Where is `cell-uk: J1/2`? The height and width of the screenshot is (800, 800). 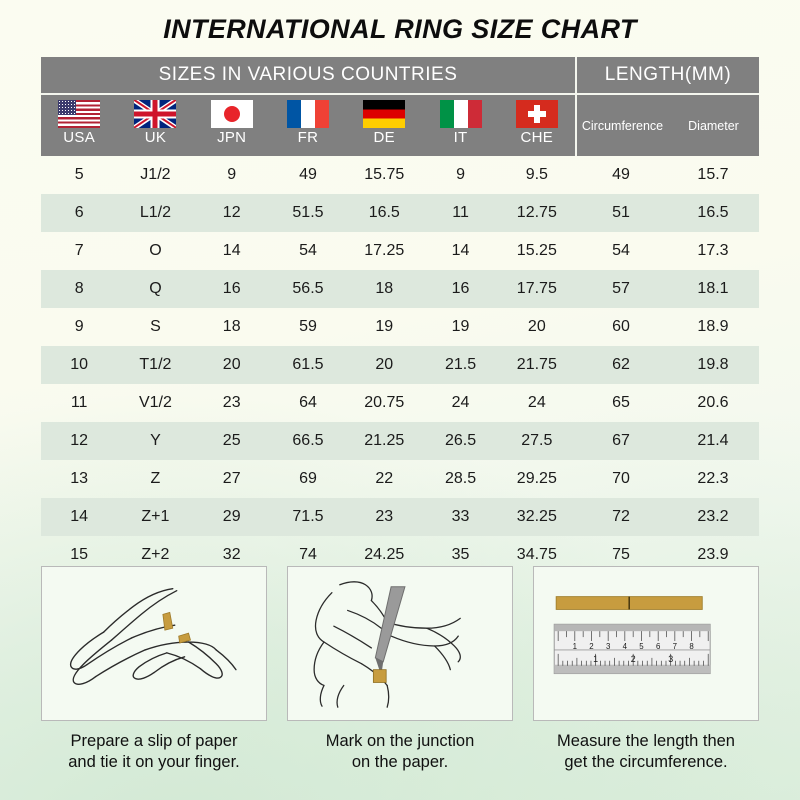 cell-uk: J1/2 is located at coordinates (155, 174).